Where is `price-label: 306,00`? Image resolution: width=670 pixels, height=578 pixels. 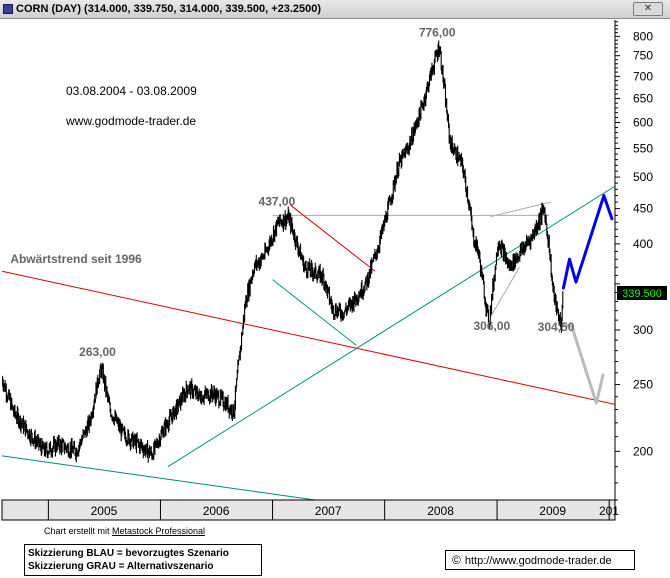
price-label: 306,00 is located at coordinates (491, 326).